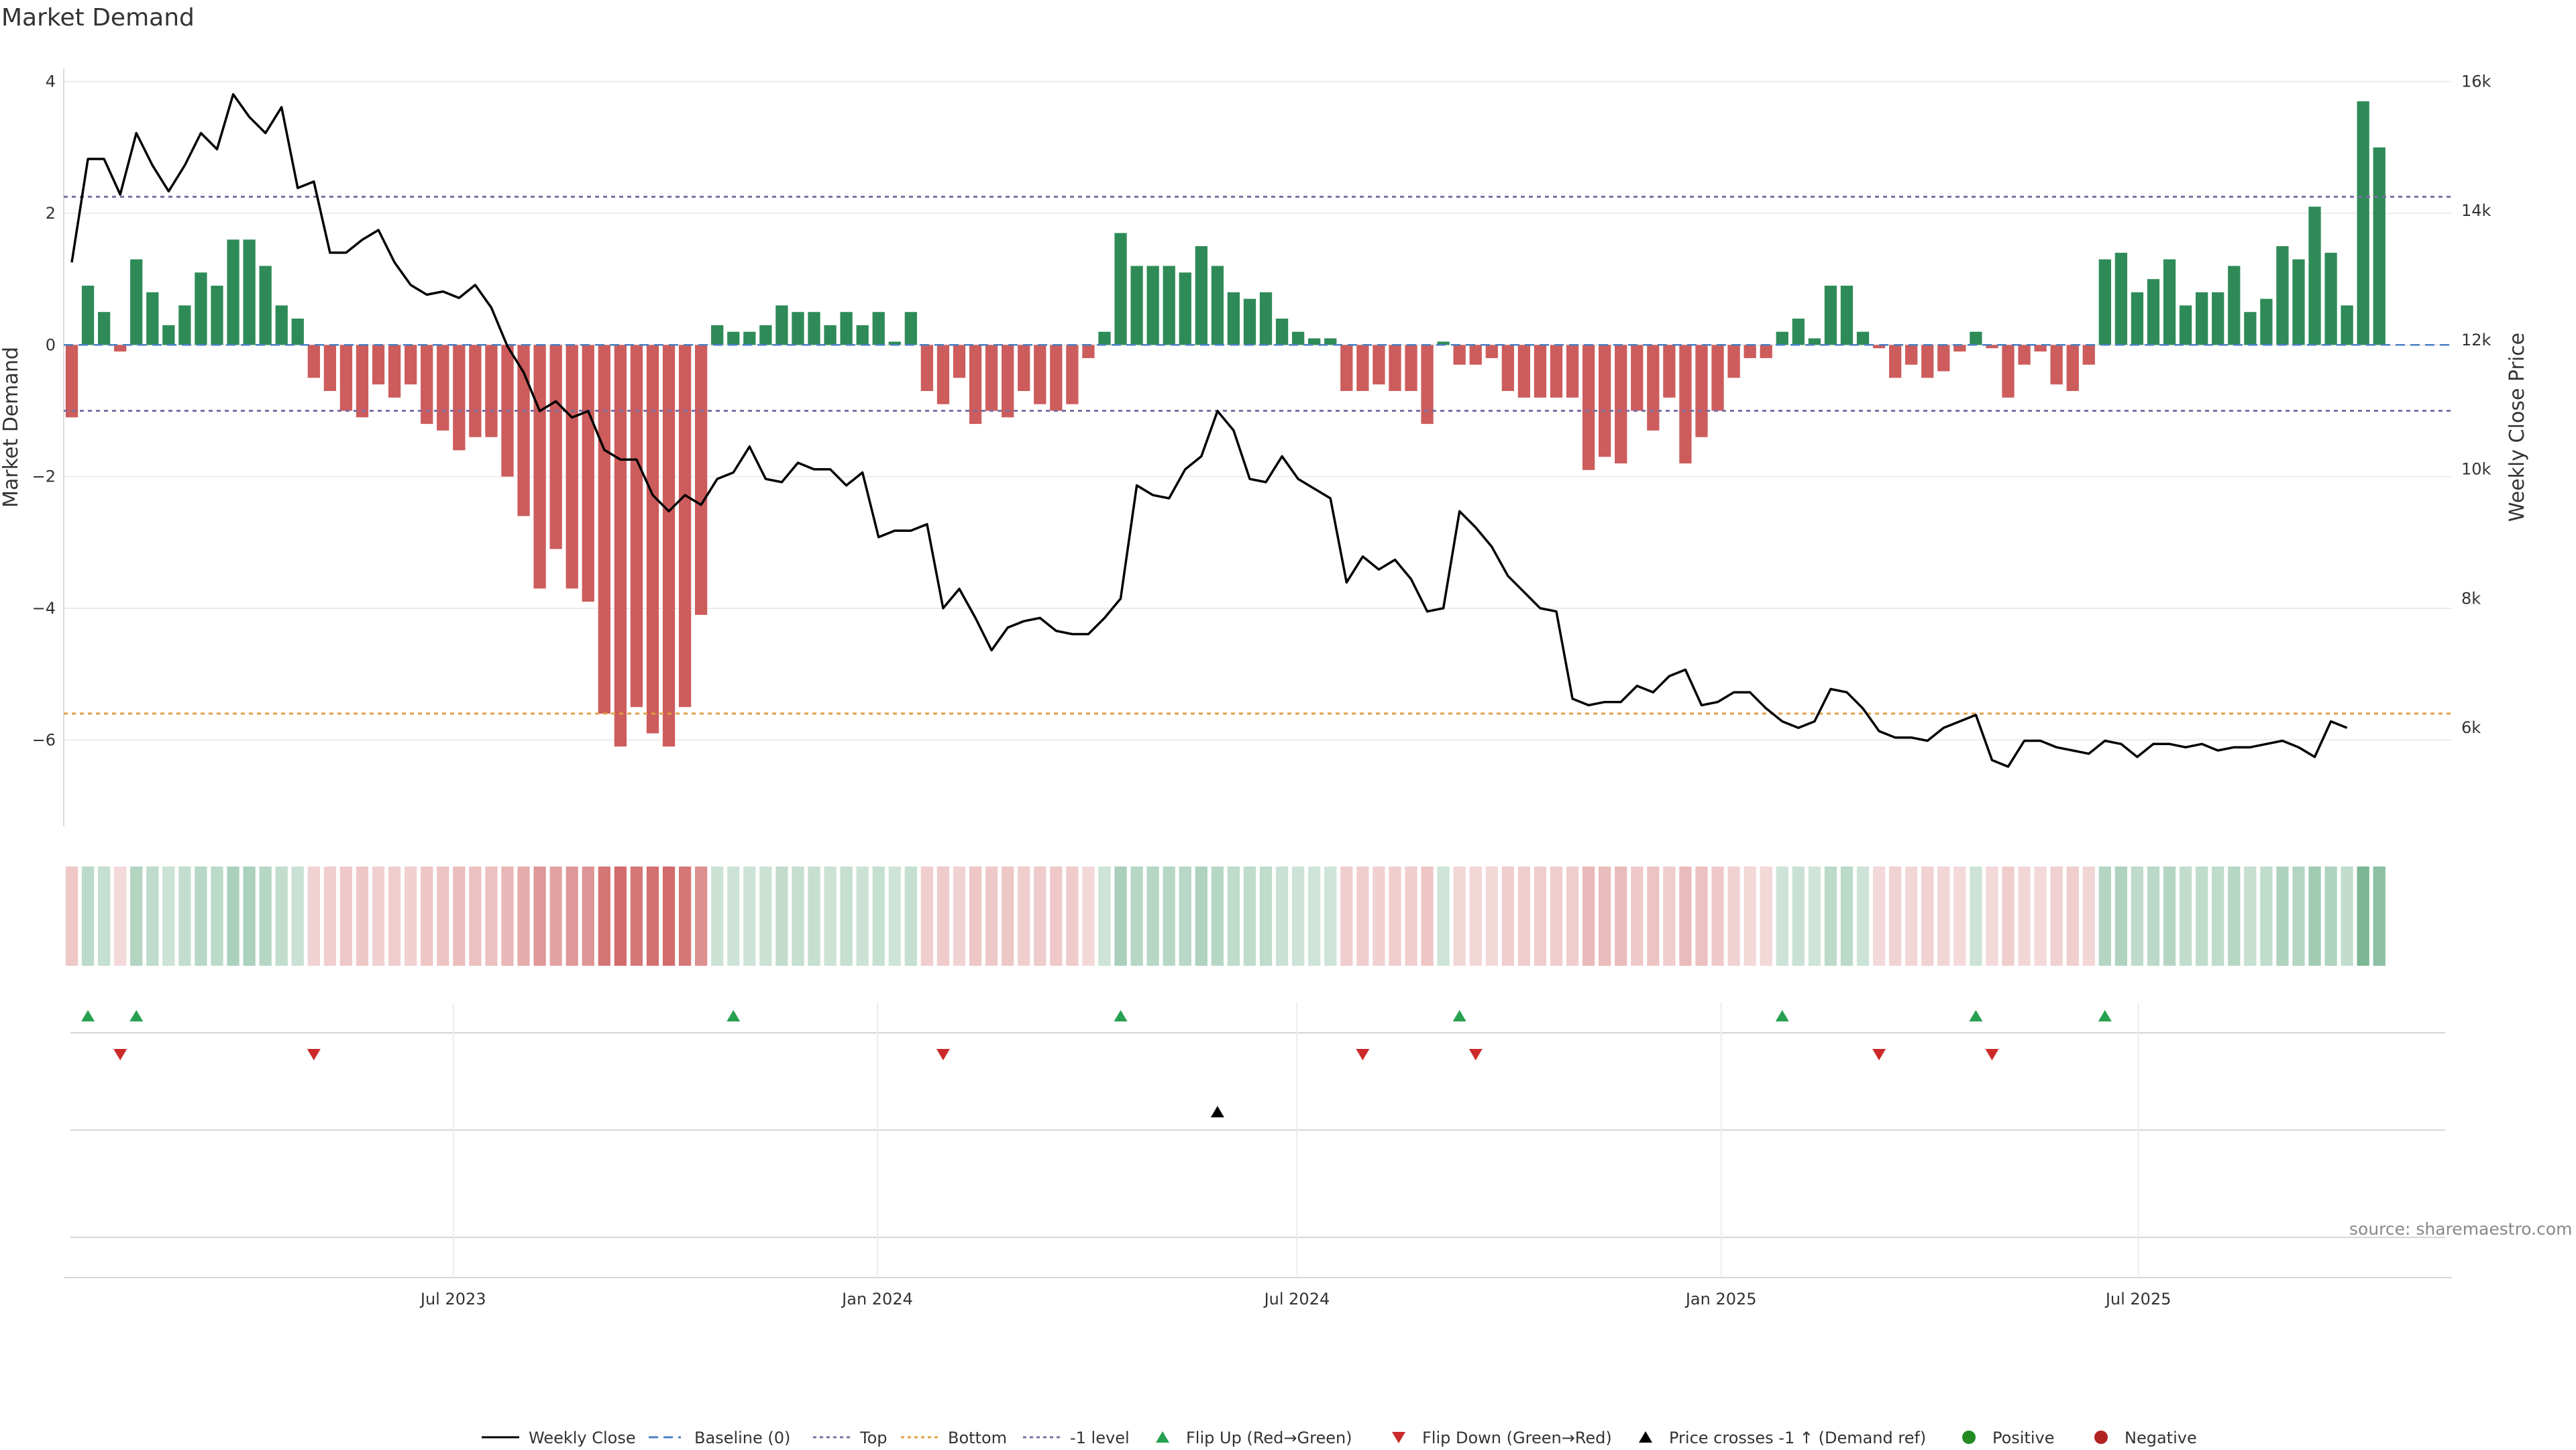 The image size is (2576, 1450). Describe the element at coordinates (2476, 340) in the screenshot. I see `y2-tick-label: 12k` at that location.